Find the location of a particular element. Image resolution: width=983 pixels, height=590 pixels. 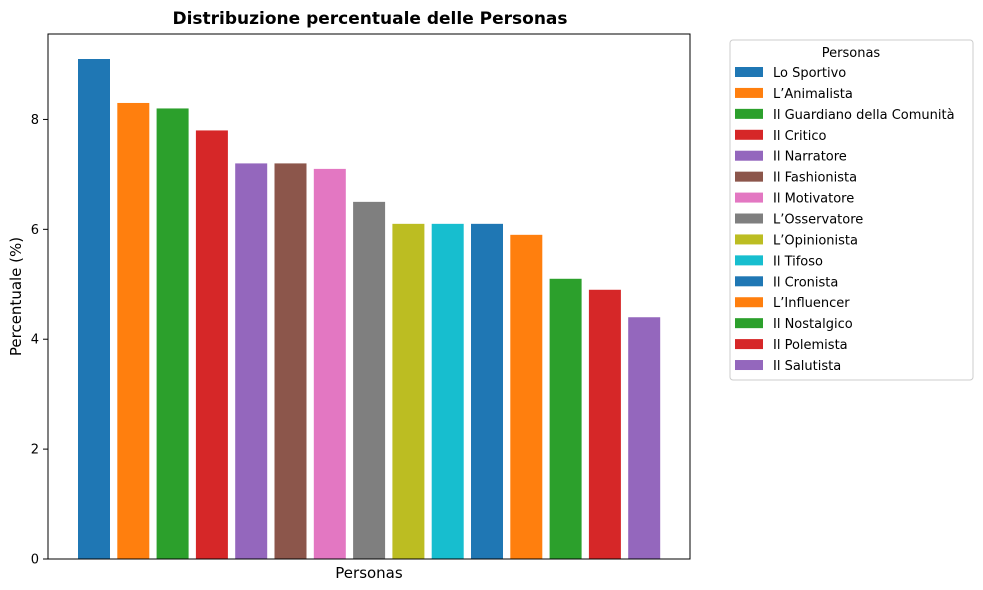

y-axis-ticks: 0 2 4 6 8 is located at coordinates (39, 340).